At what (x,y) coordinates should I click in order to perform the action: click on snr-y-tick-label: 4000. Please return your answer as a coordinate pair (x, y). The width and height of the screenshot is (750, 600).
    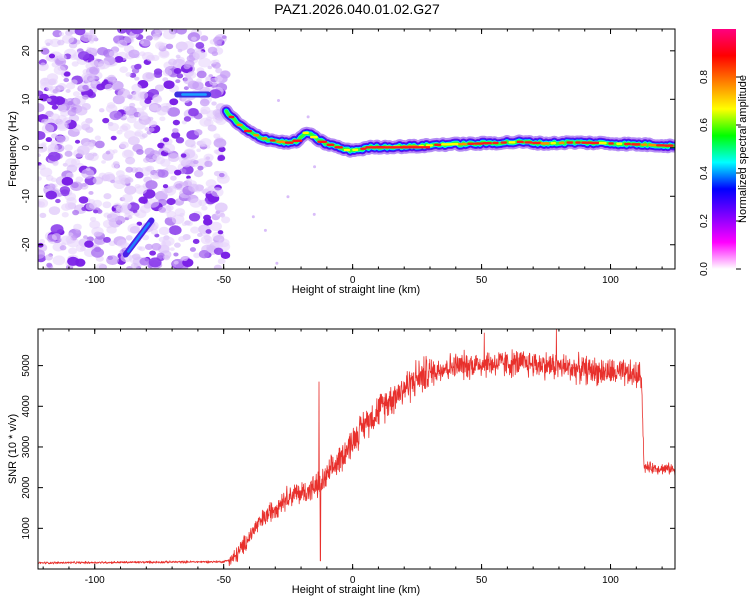
    Looking at the image, I should click on (26, 406).